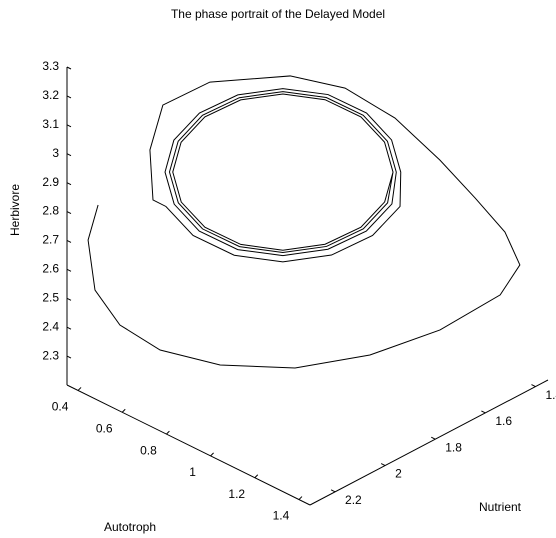  I want to click on z-tick-label: 3.3, so click(50, 66).